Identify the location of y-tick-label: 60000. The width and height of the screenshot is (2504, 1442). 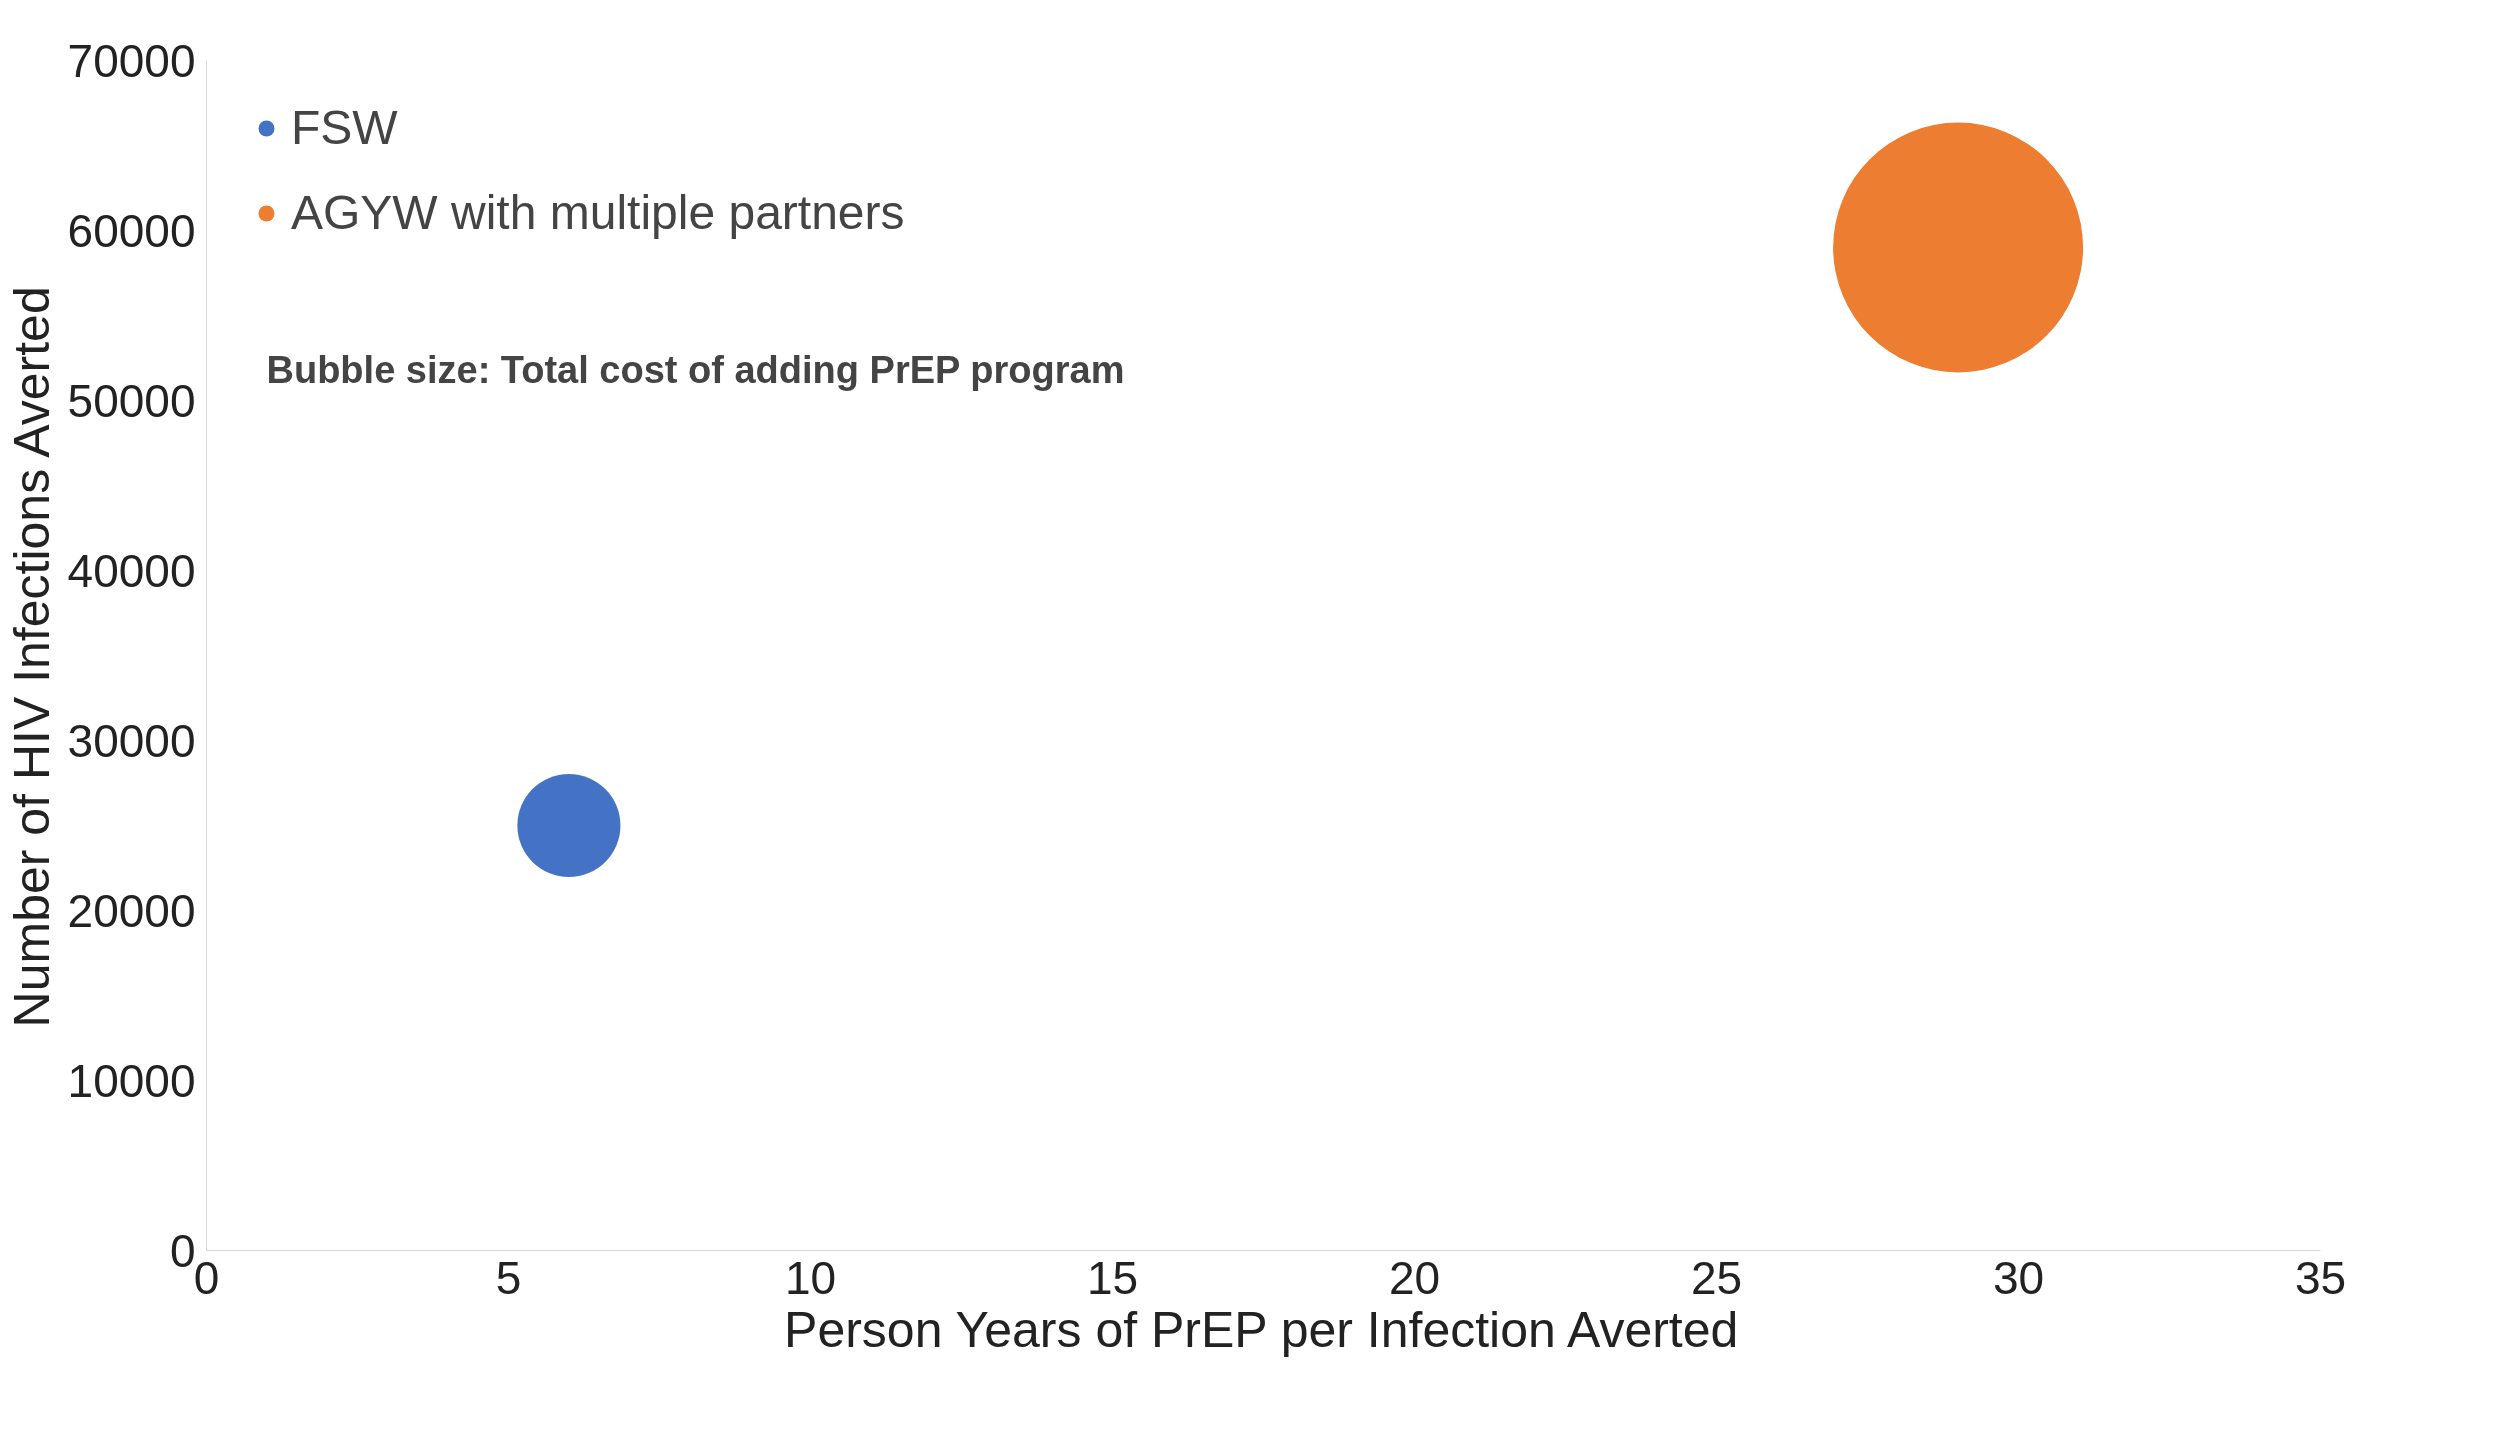
(131, 230).